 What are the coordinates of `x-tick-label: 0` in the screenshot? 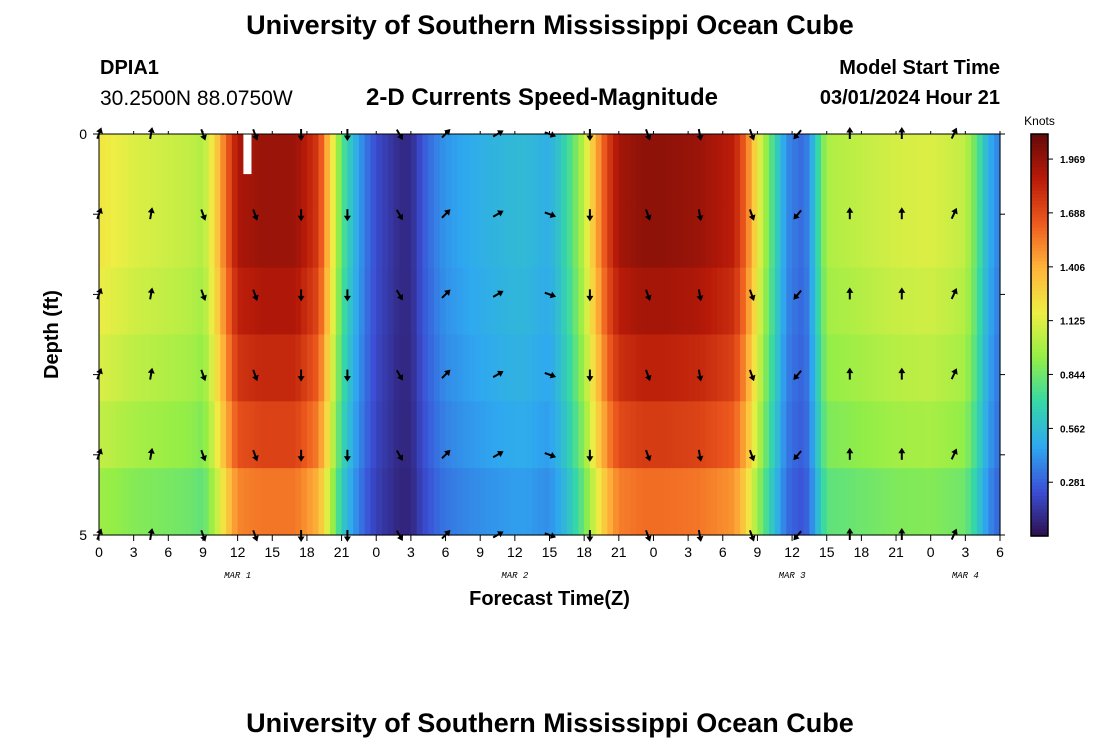 It's located at (654, 552).